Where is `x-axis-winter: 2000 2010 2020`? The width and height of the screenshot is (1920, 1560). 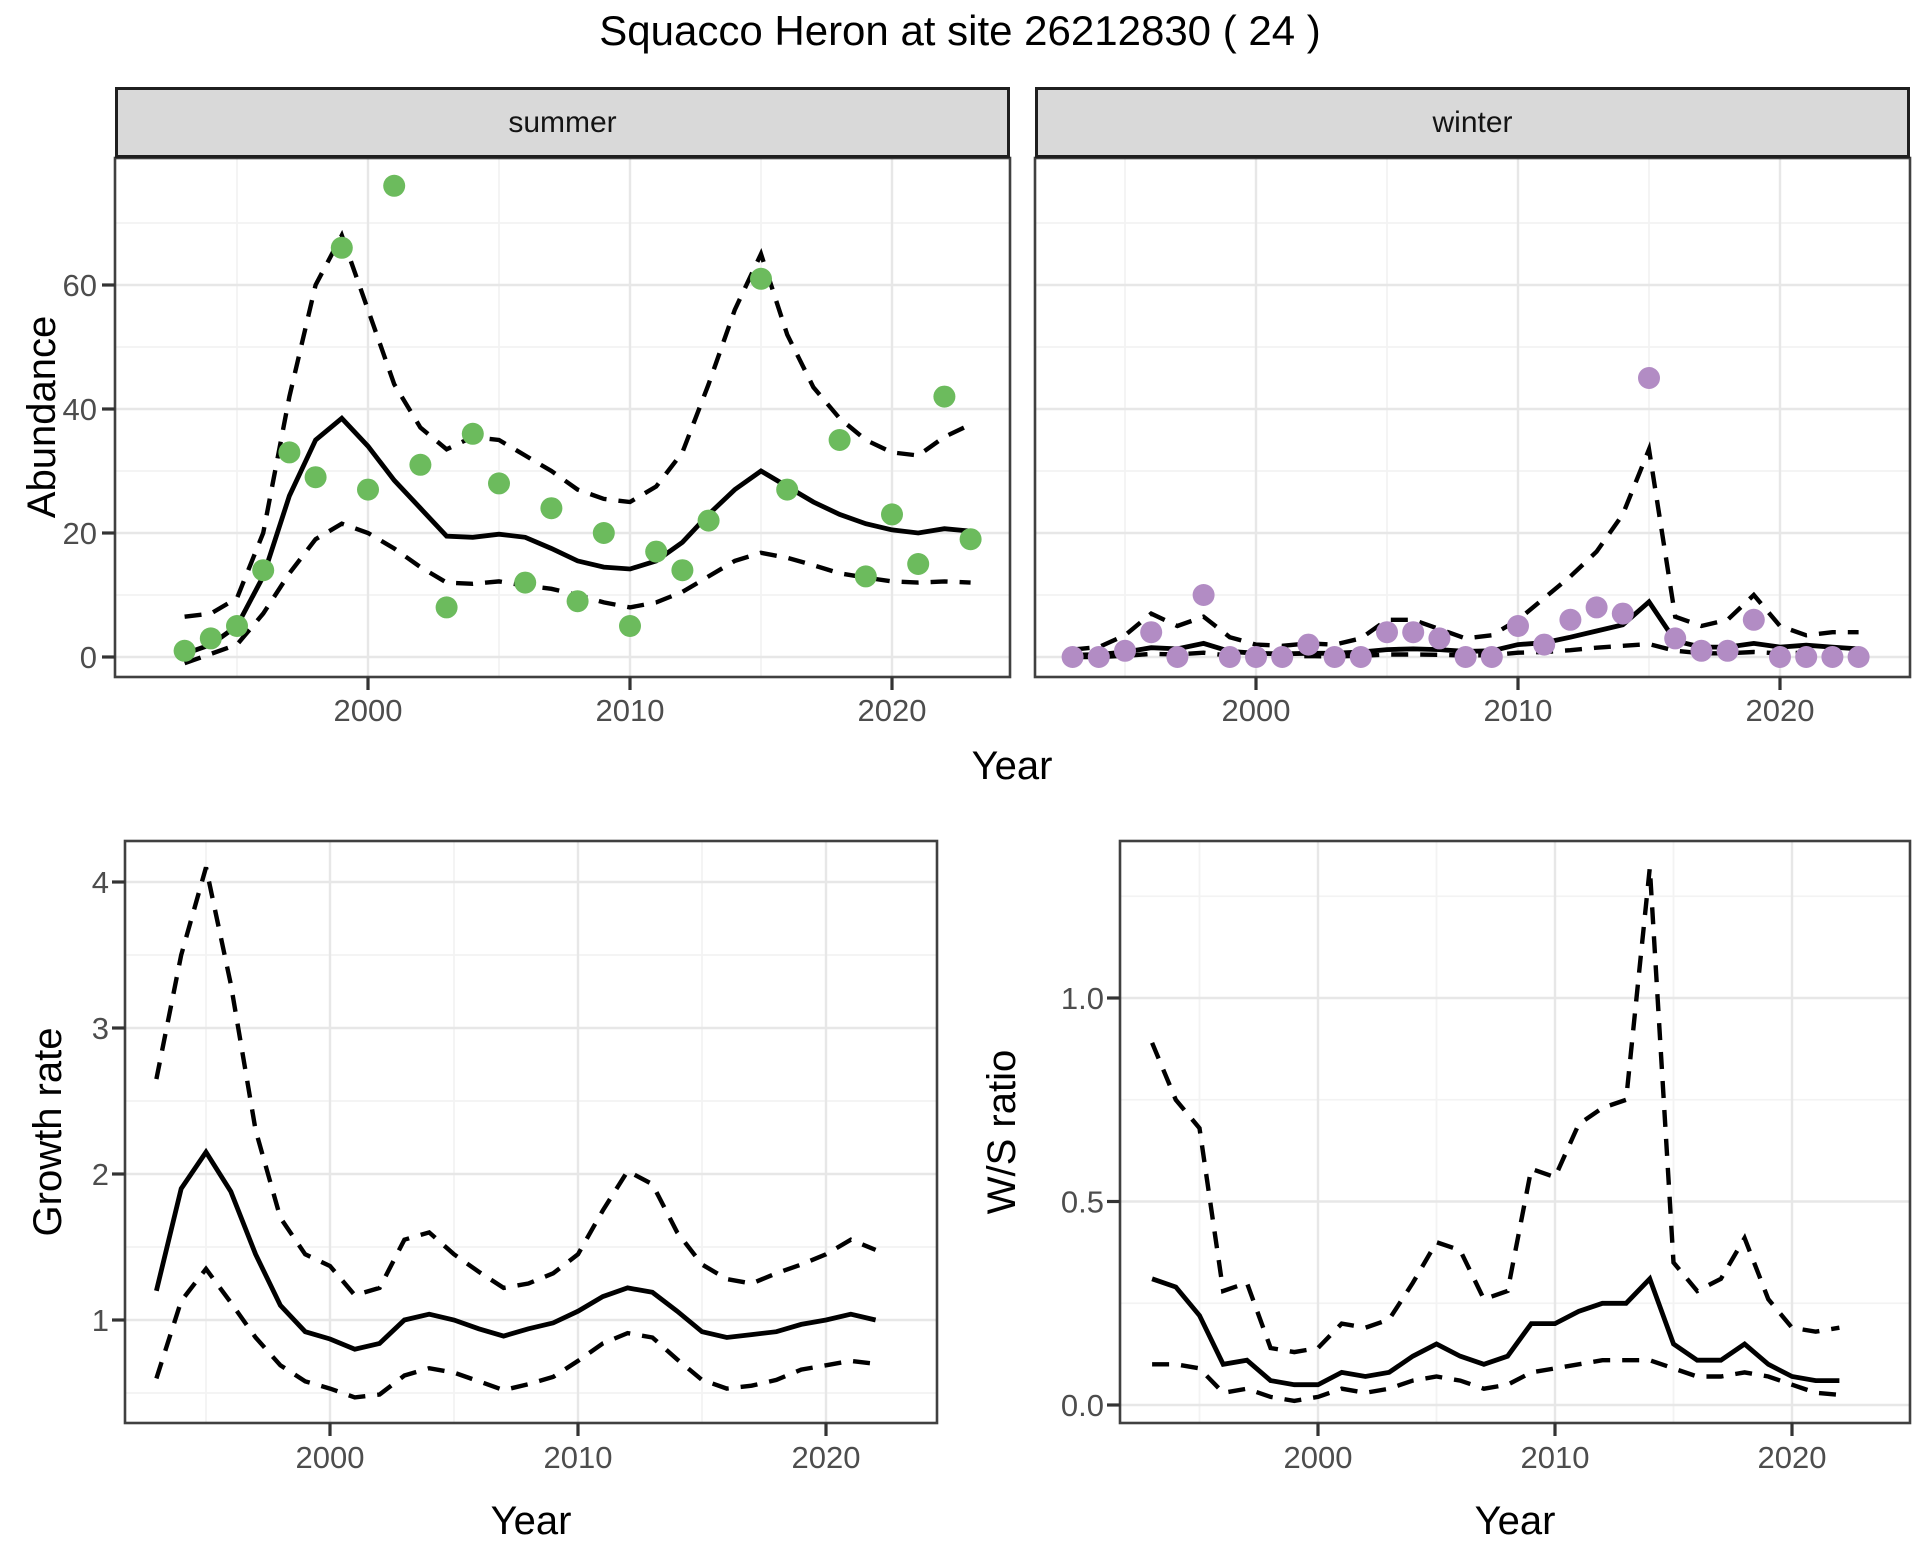
x-axis-winter: 2000 2010 2020 is located at coordinates (1518, 702).